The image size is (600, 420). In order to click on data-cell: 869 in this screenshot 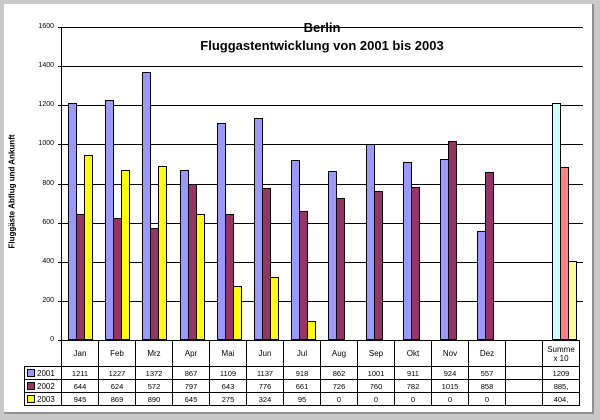, I will do `click(117, 399)`.